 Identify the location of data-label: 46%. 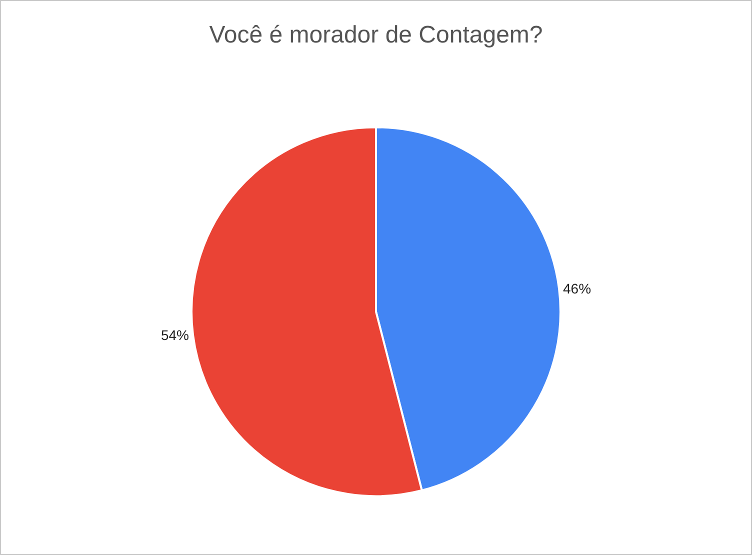
(577, 288).